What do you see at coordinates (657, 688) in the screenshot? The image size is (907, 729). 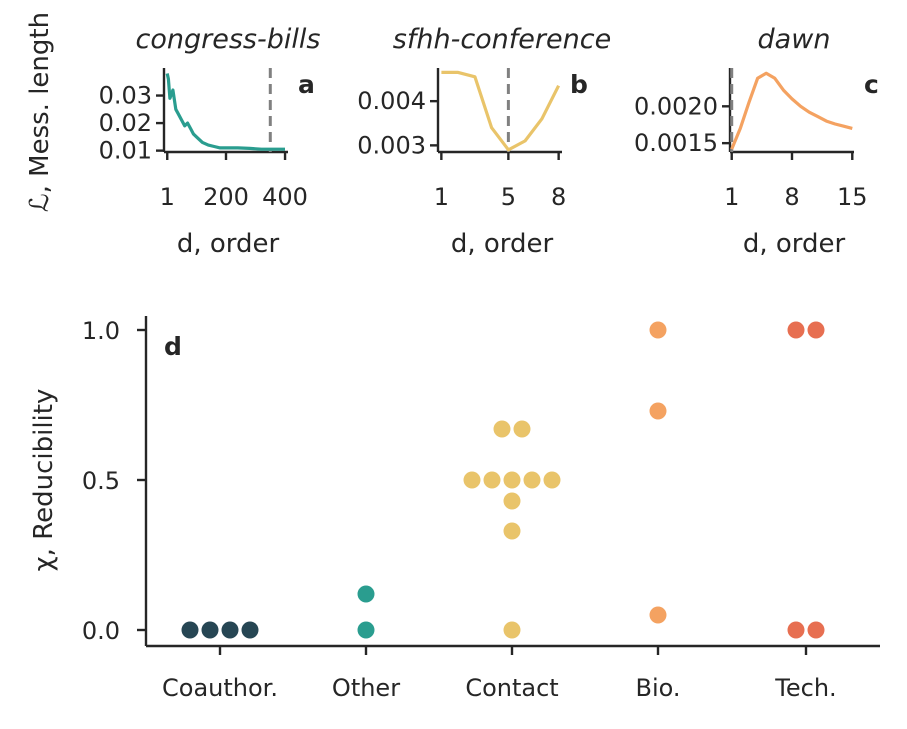 I see `panel-d-category-label: Bio.` at bounding box center [657, 688].